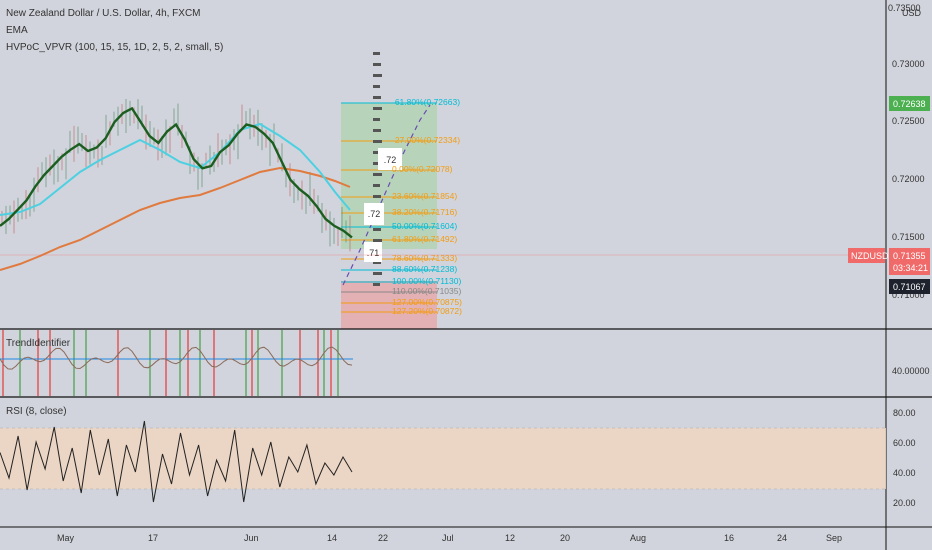  I want to click on fib-label: 23.60%(0.71854), so click(424, 196).